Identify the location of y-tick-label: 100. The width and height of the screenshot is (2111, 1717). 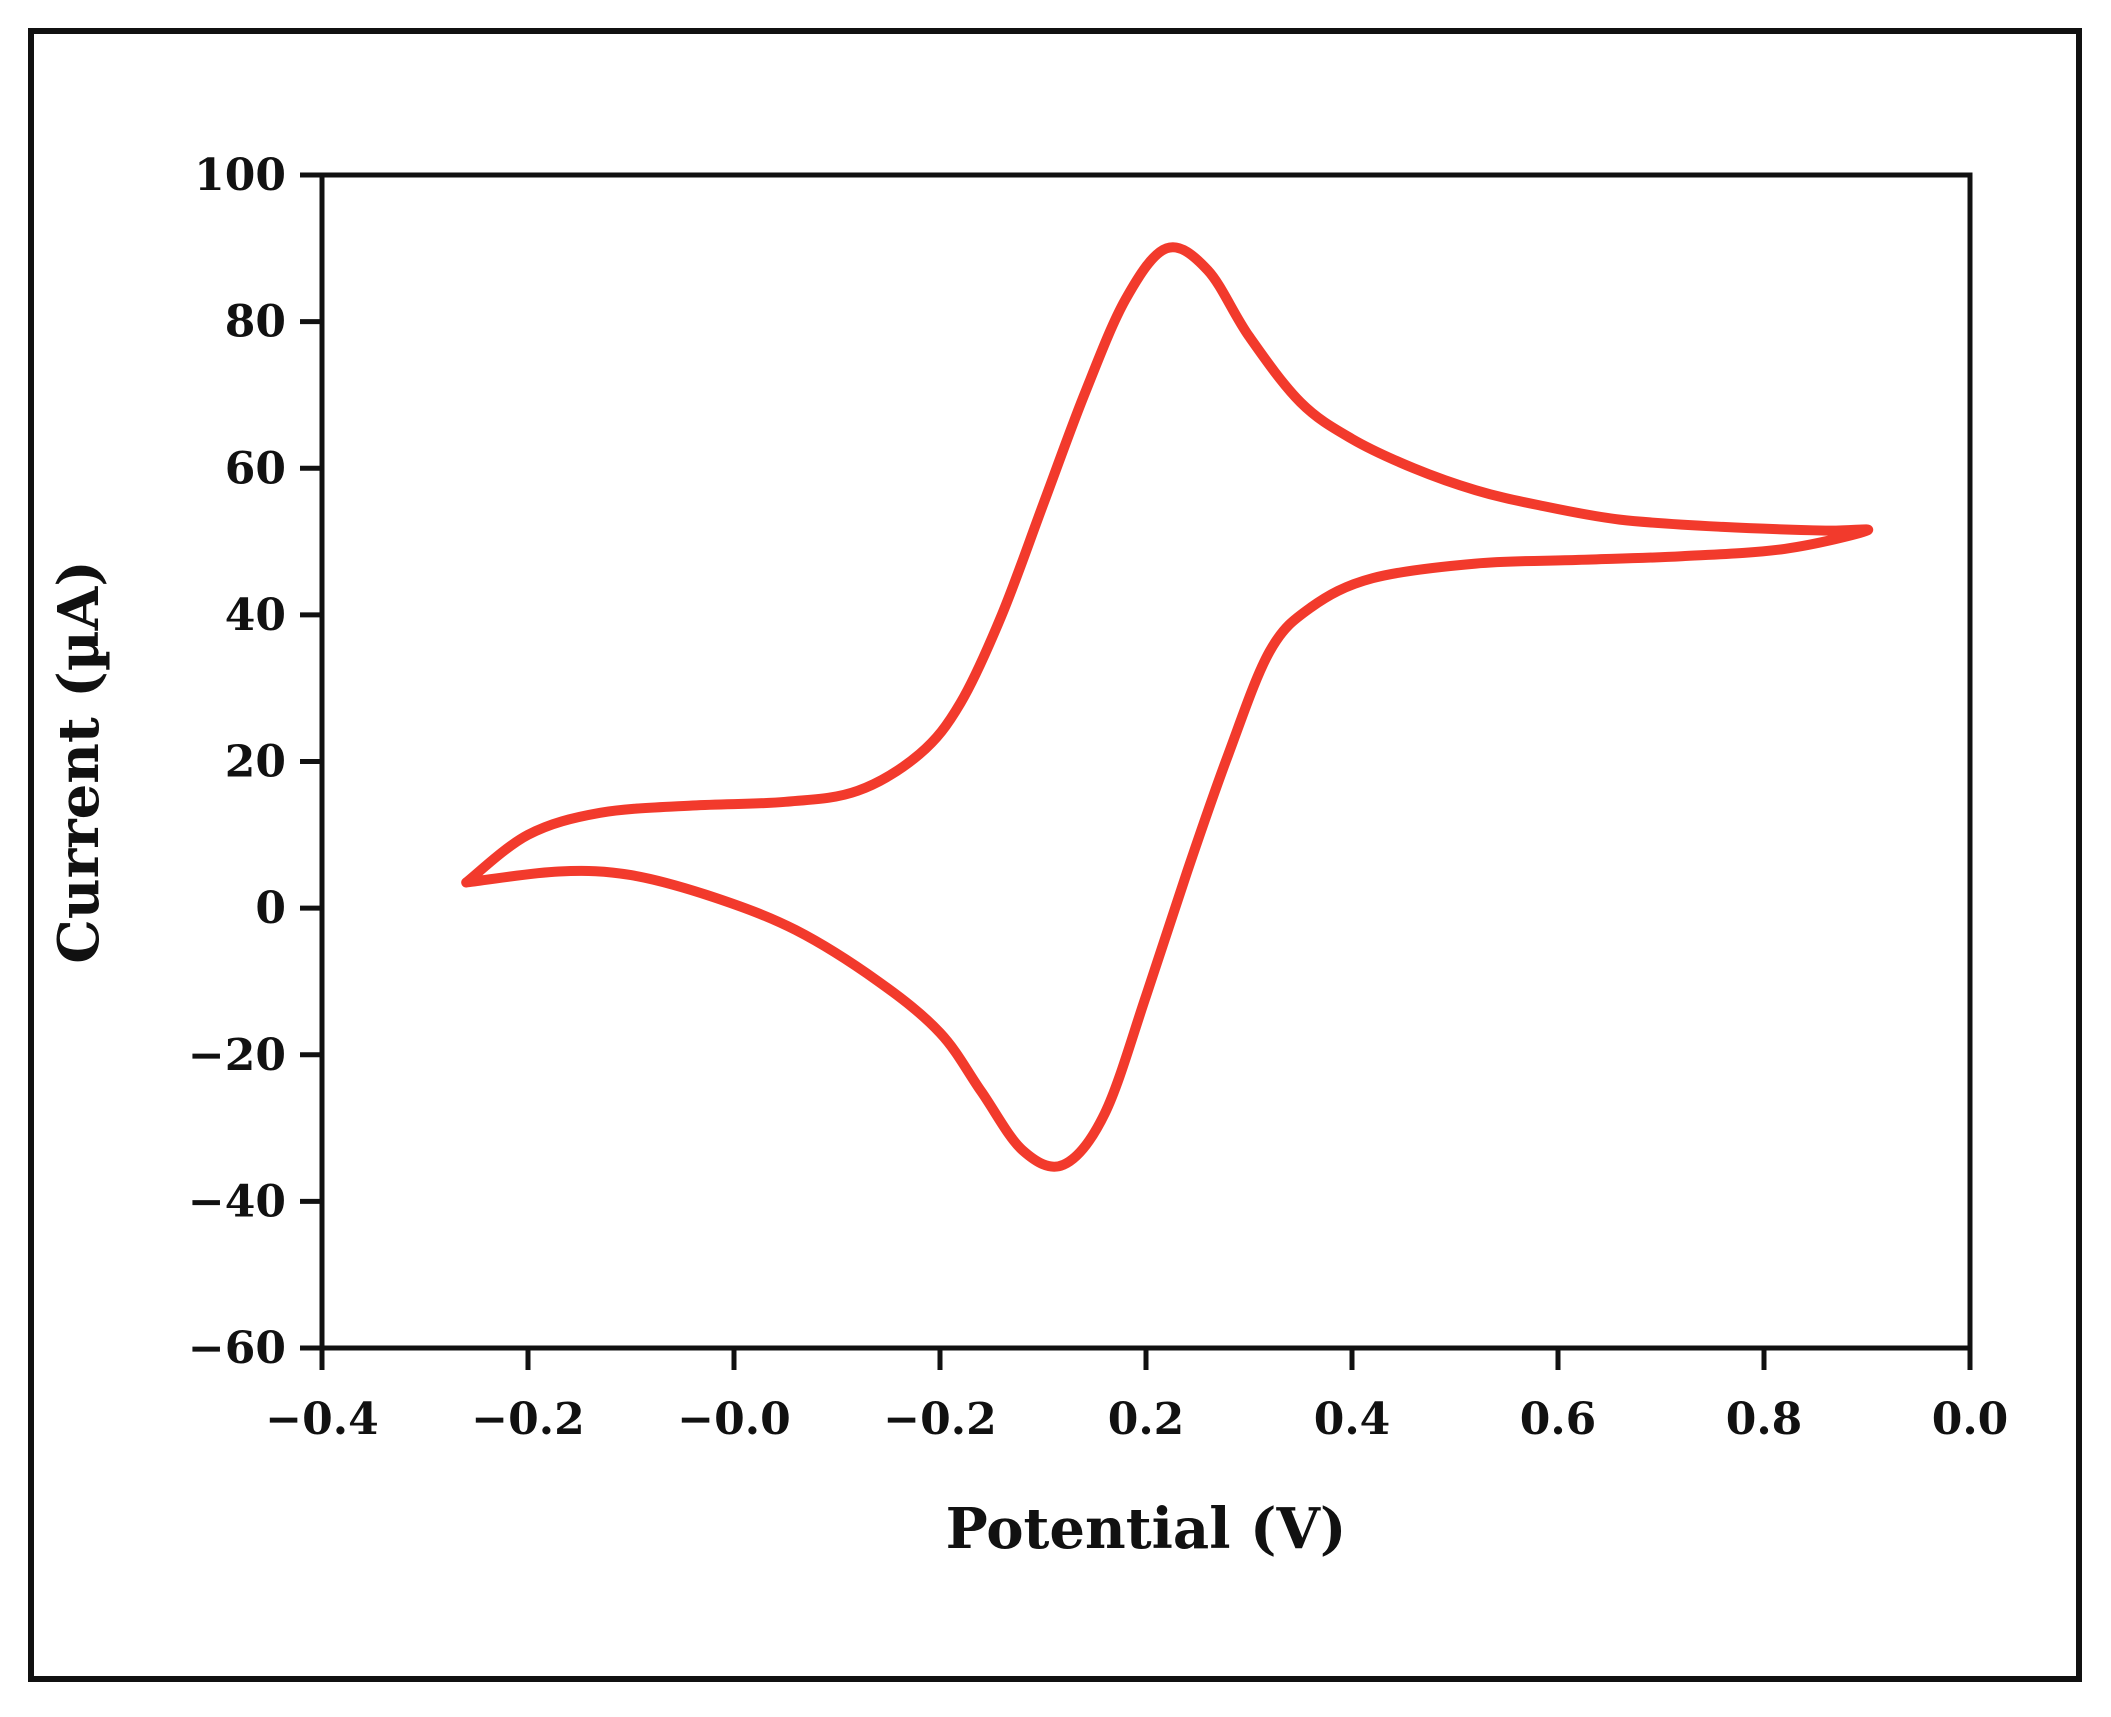
(240, 175).